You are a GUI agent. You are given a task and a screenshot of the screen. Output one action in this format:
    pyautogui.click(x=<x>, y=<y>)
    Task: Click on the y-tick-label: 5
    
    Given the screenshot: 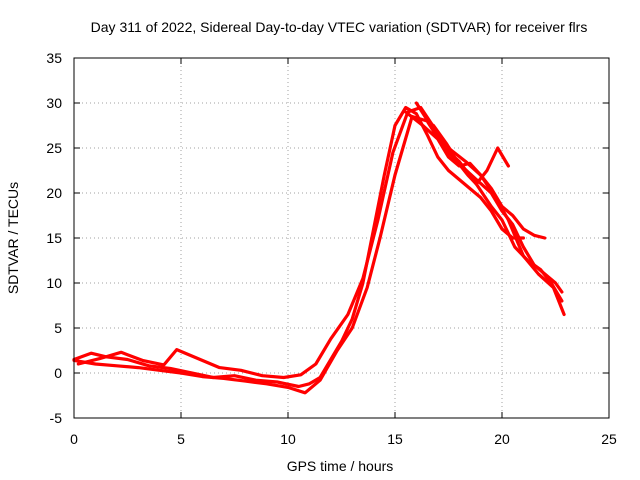 What is the action you would take?
    pyautogui.click(x=58, y=328)
    